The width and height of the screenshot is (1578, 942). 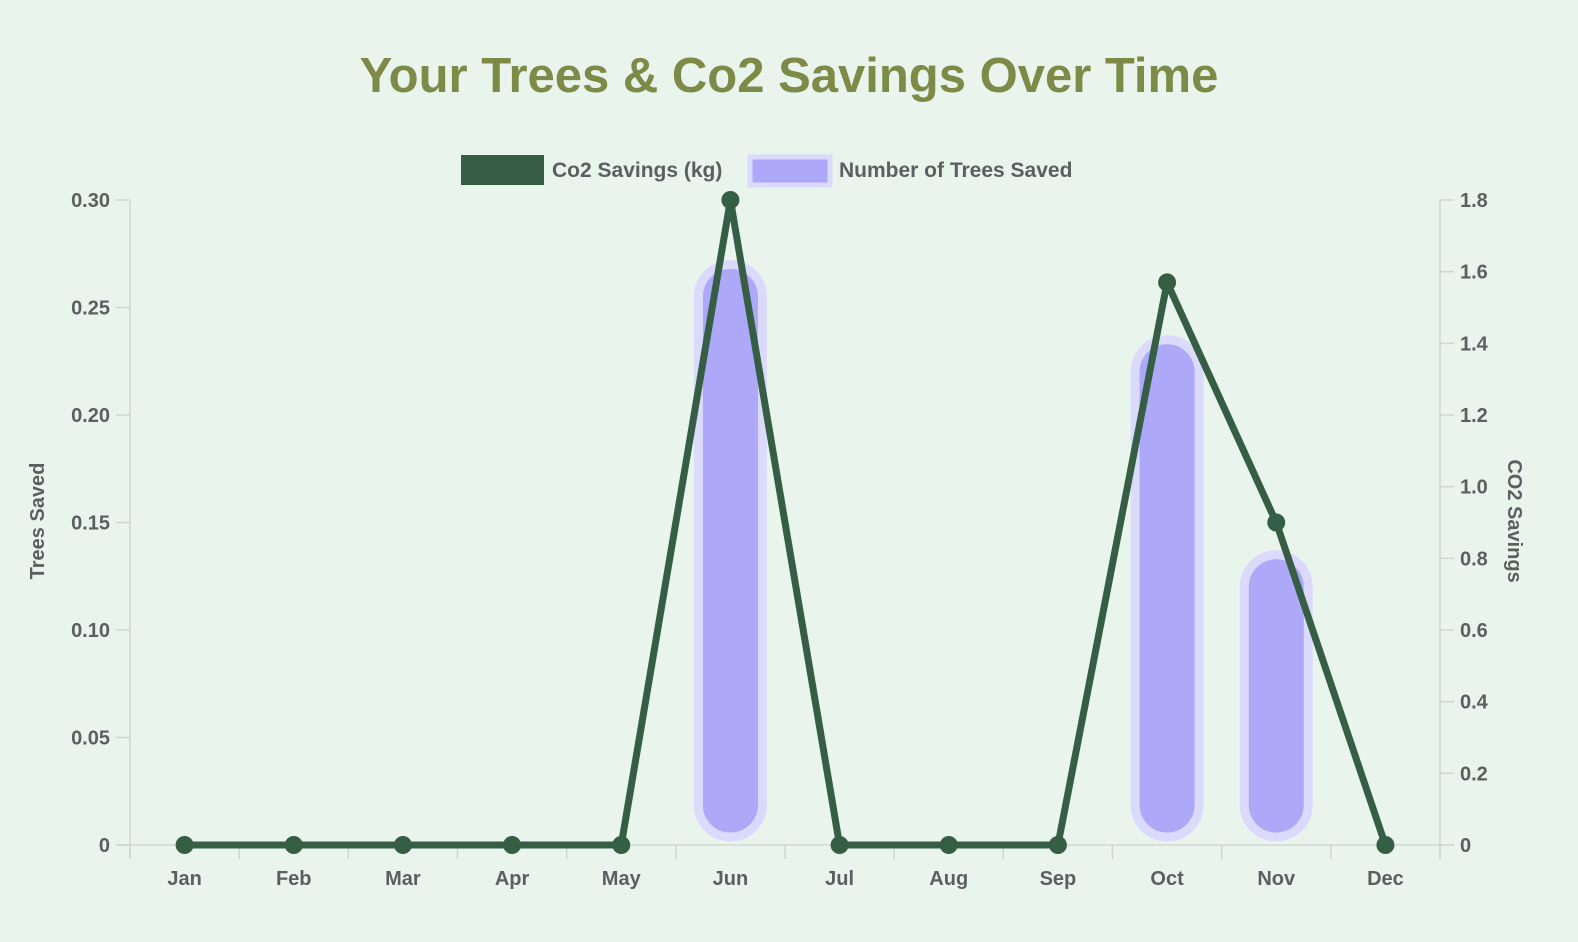 What do you see at coordinates (1057, 845) in the screenshot?
I see `point-co2-sep` at bounding box center [1057, 845].